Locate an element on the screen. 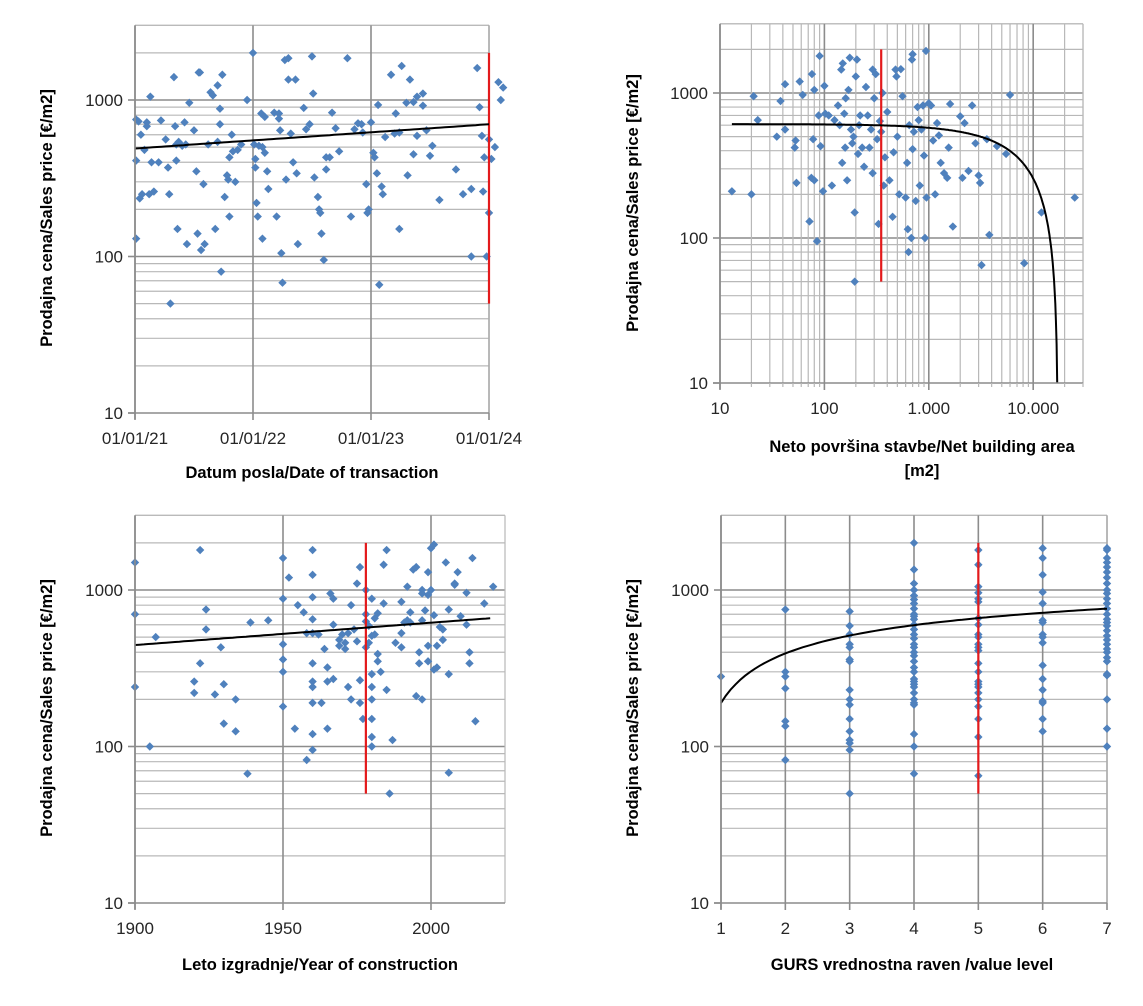  axes: 10 100 1000 10 100 1.000 10.000 is located at coordinates (877, 220).